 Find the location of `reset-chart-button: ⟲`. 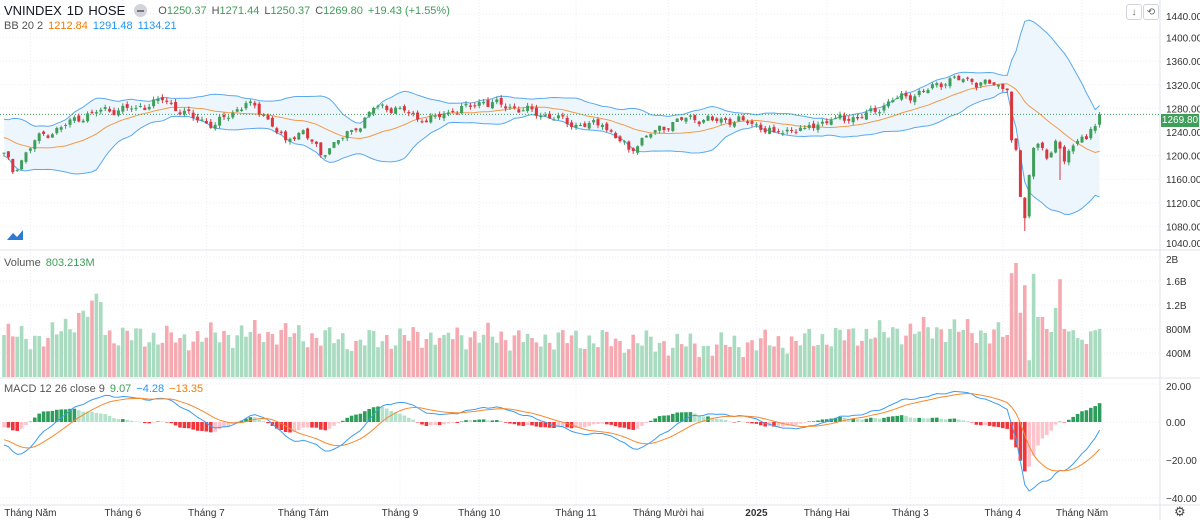

reset-chart-button: ⟲ is located at coordinates (1151, 12).